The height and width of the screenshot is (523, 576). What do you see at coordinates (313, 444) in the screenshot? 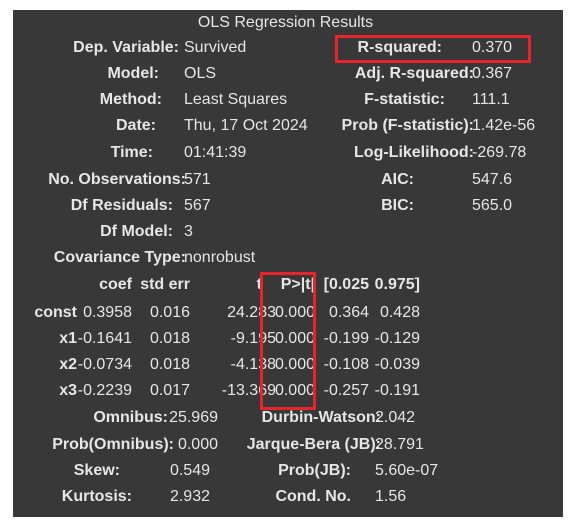
I see `jarque-bera-label: Jarque-Bera (JB):` at bounding box center [313, 444].